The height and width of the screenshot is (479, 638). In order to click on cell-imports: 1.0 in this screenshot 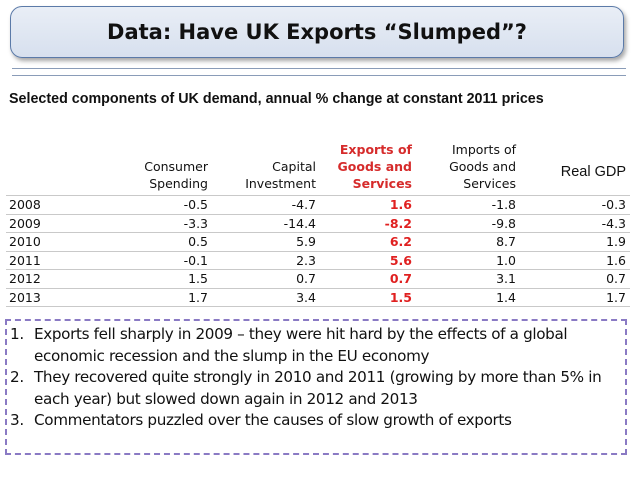, I will do `click(468, 260)`.